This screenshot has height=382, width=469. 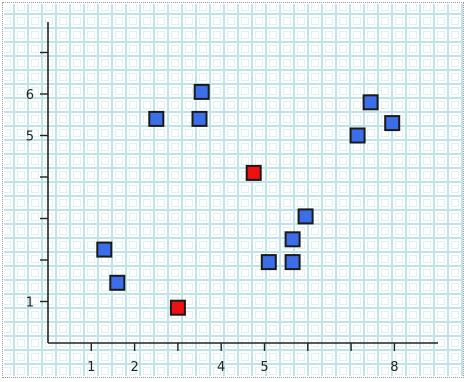 What do you see at coordinates (91, 367) in the screenshot?
I see `x-tick-label-1: 1` at bounding box center [91, 367].